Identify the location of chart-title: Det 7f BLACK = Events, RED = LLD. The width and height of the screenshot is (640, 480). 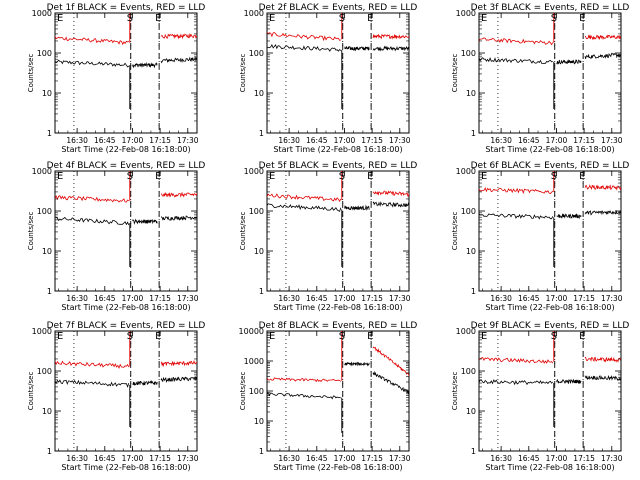
(126, 326).